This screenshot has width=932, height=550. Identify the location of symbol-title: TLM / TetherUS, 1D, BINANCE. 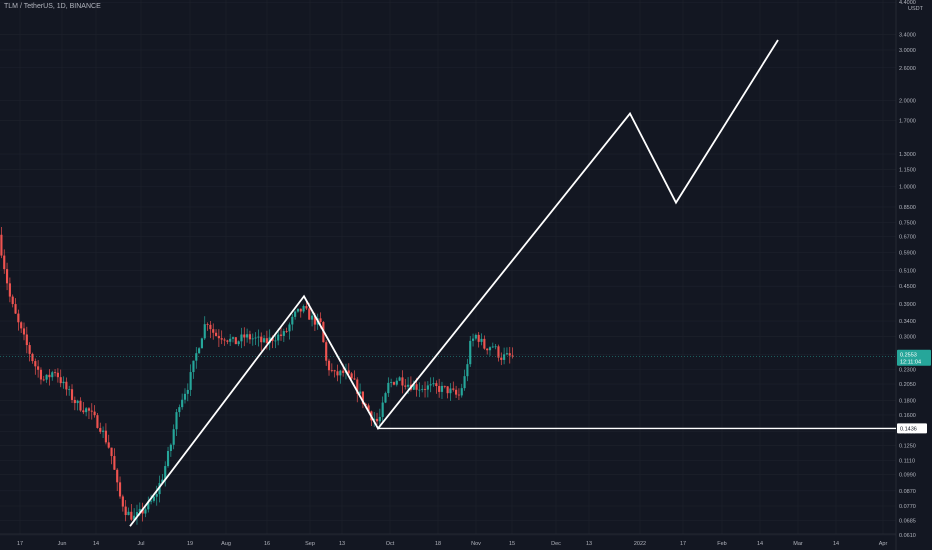
(52, 6).